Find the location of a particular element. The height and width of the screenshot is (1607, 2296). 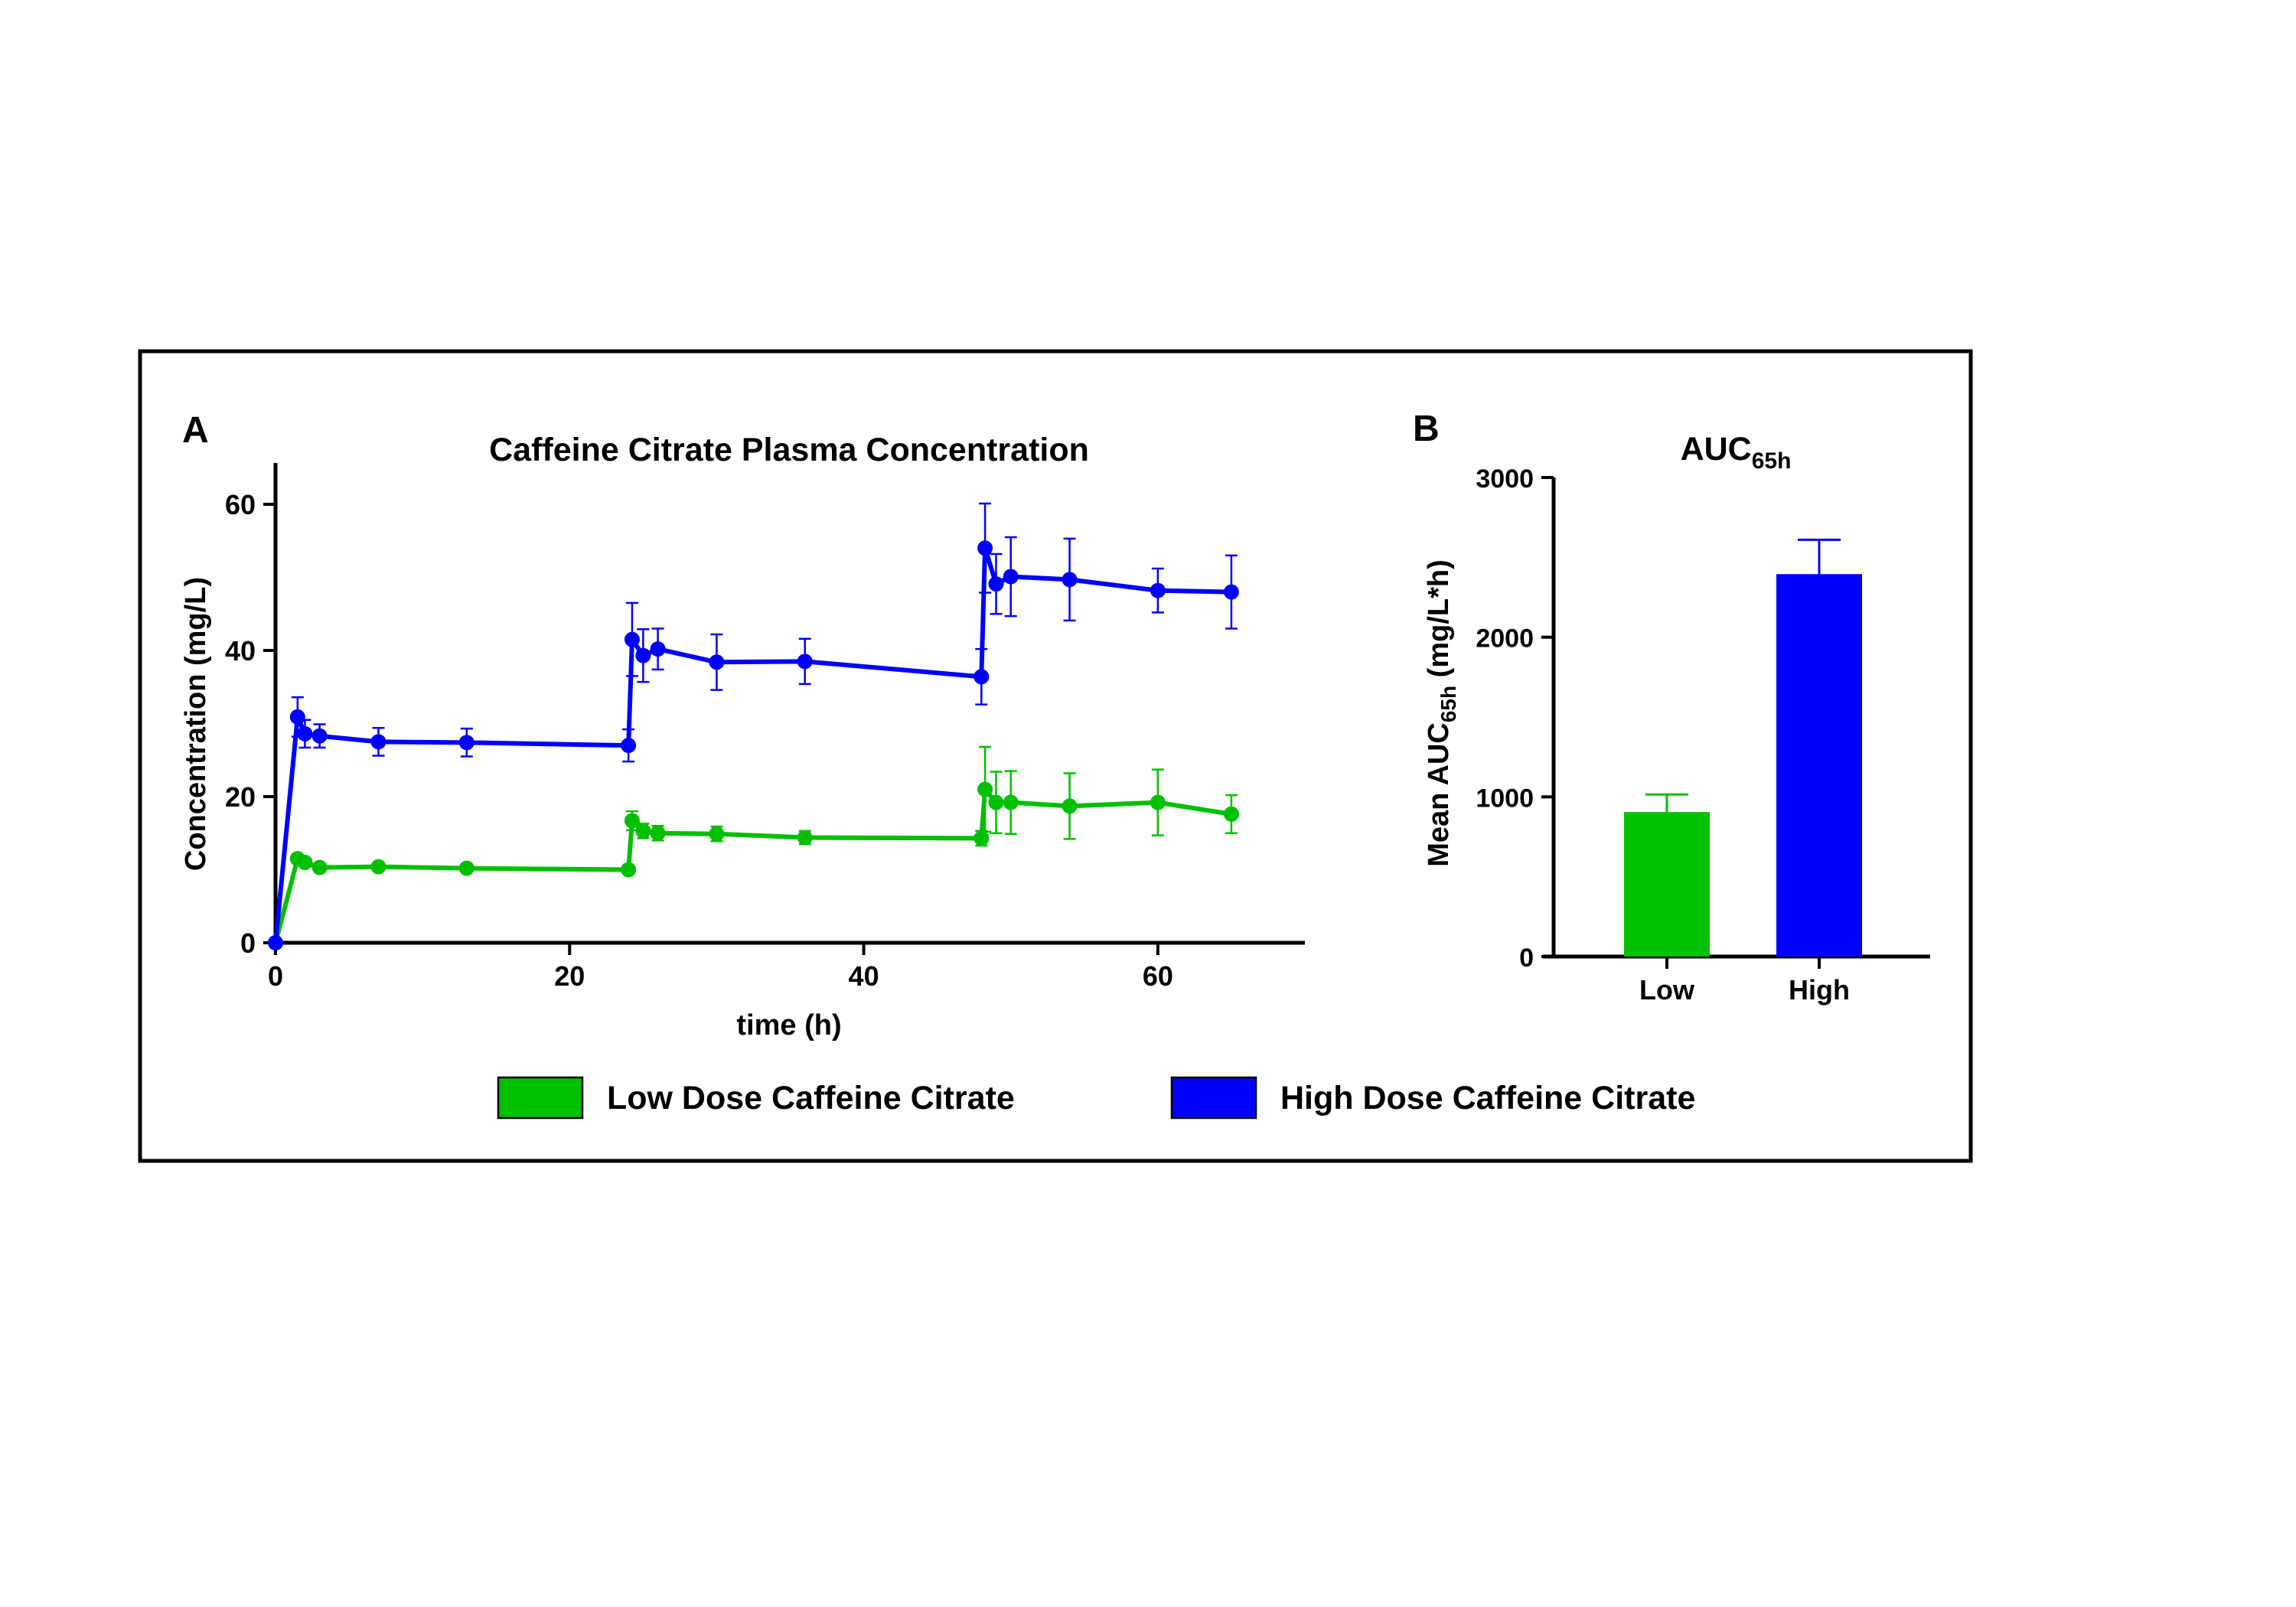

bar-chart-y-tick-label: 0 is located at coordinates (1526, 958).